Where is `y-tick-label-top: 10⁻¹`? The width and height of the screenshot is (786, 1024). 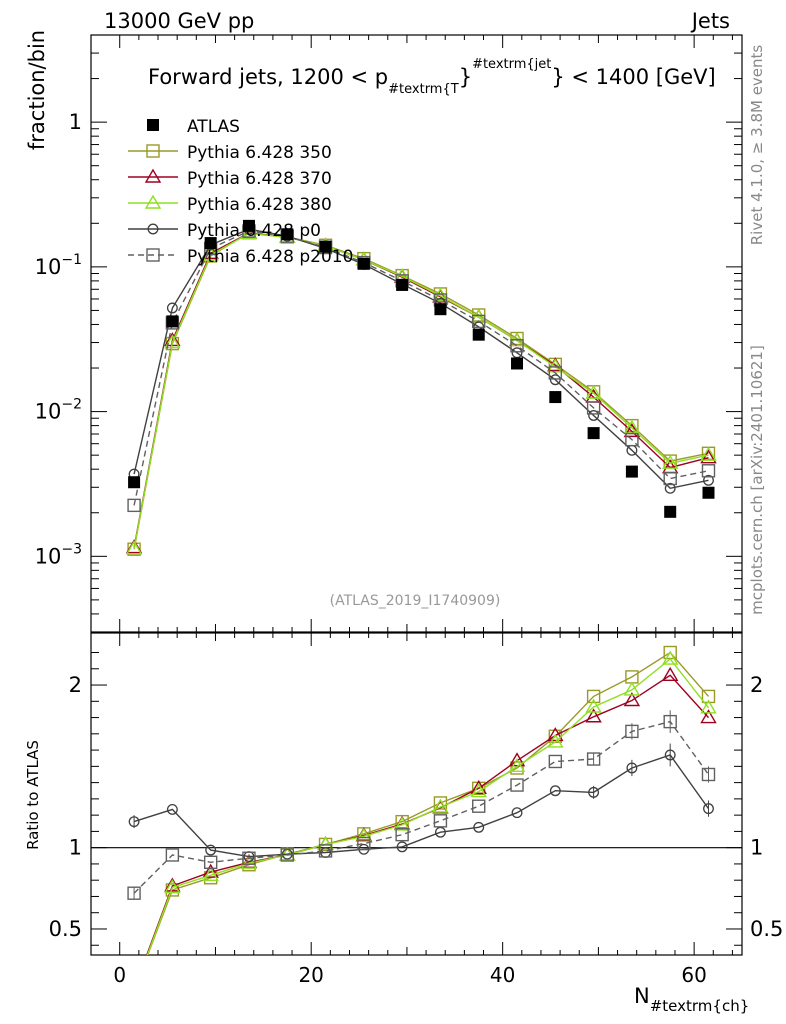
y-tick-label-top: 10⁻¹ is located at coordinates (58, 265).